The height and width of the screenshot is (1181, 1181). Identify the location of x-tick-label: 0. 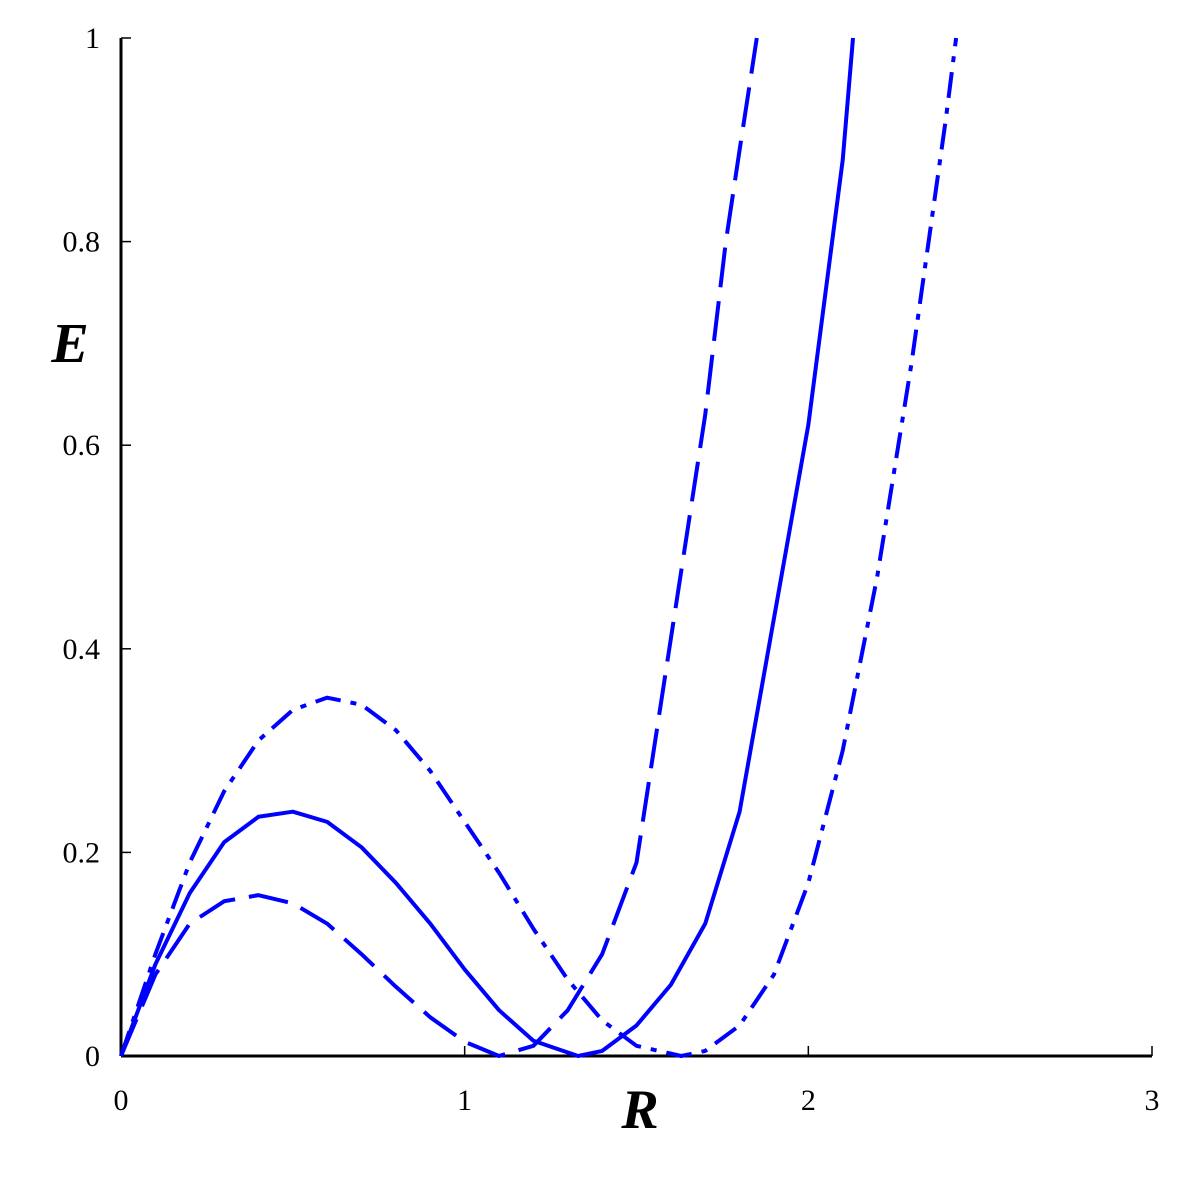
(121, 1100).